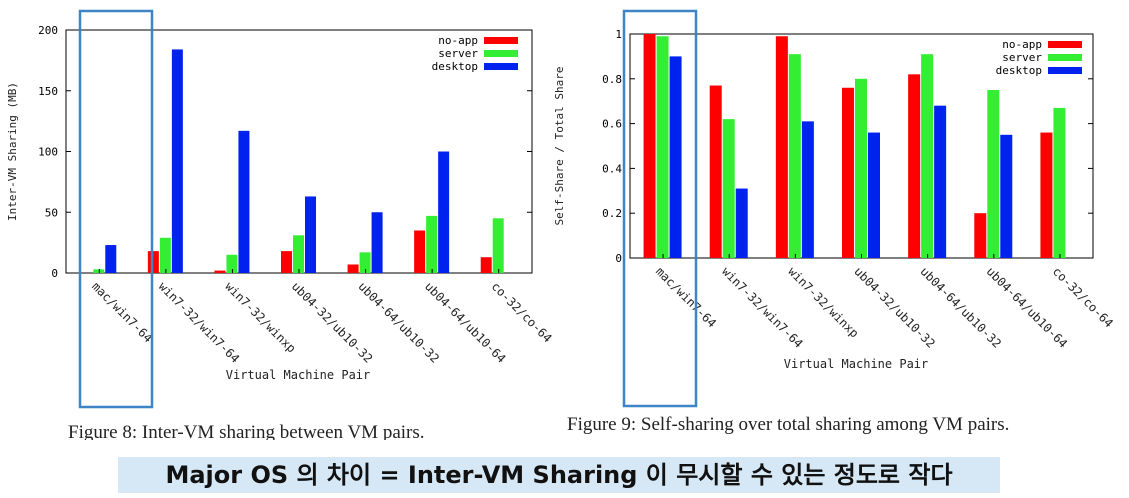 This screenshot has height=498, width=1129. What do you see at coordinates (48, 30) in the screenshot?
I see `y-tick-label: 200` at bounding box center [48, 30].